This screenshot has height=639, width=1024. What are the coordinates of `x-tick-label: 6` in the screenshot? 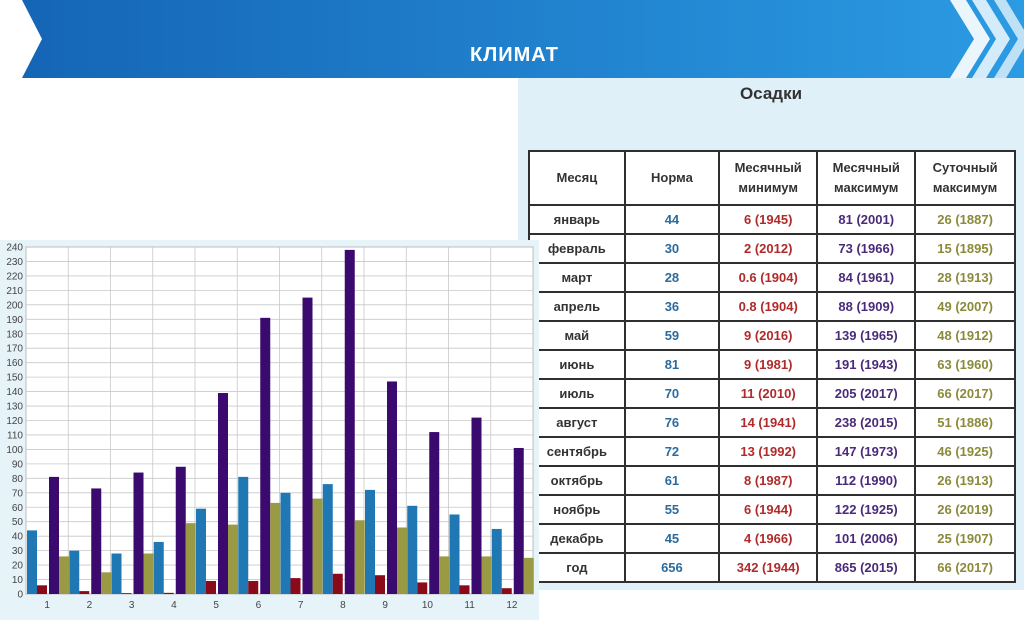 It's located at (259, 605).